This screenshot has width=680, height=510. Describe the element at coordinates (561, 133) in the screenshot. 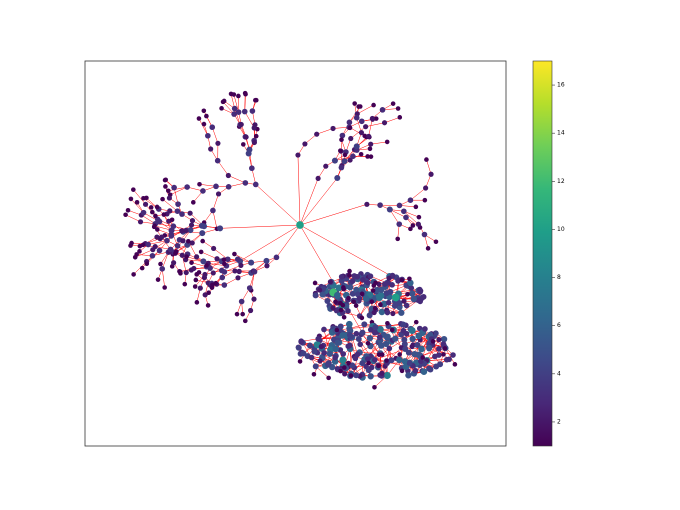

I see `colorbar-tick-label: 14` at that location.